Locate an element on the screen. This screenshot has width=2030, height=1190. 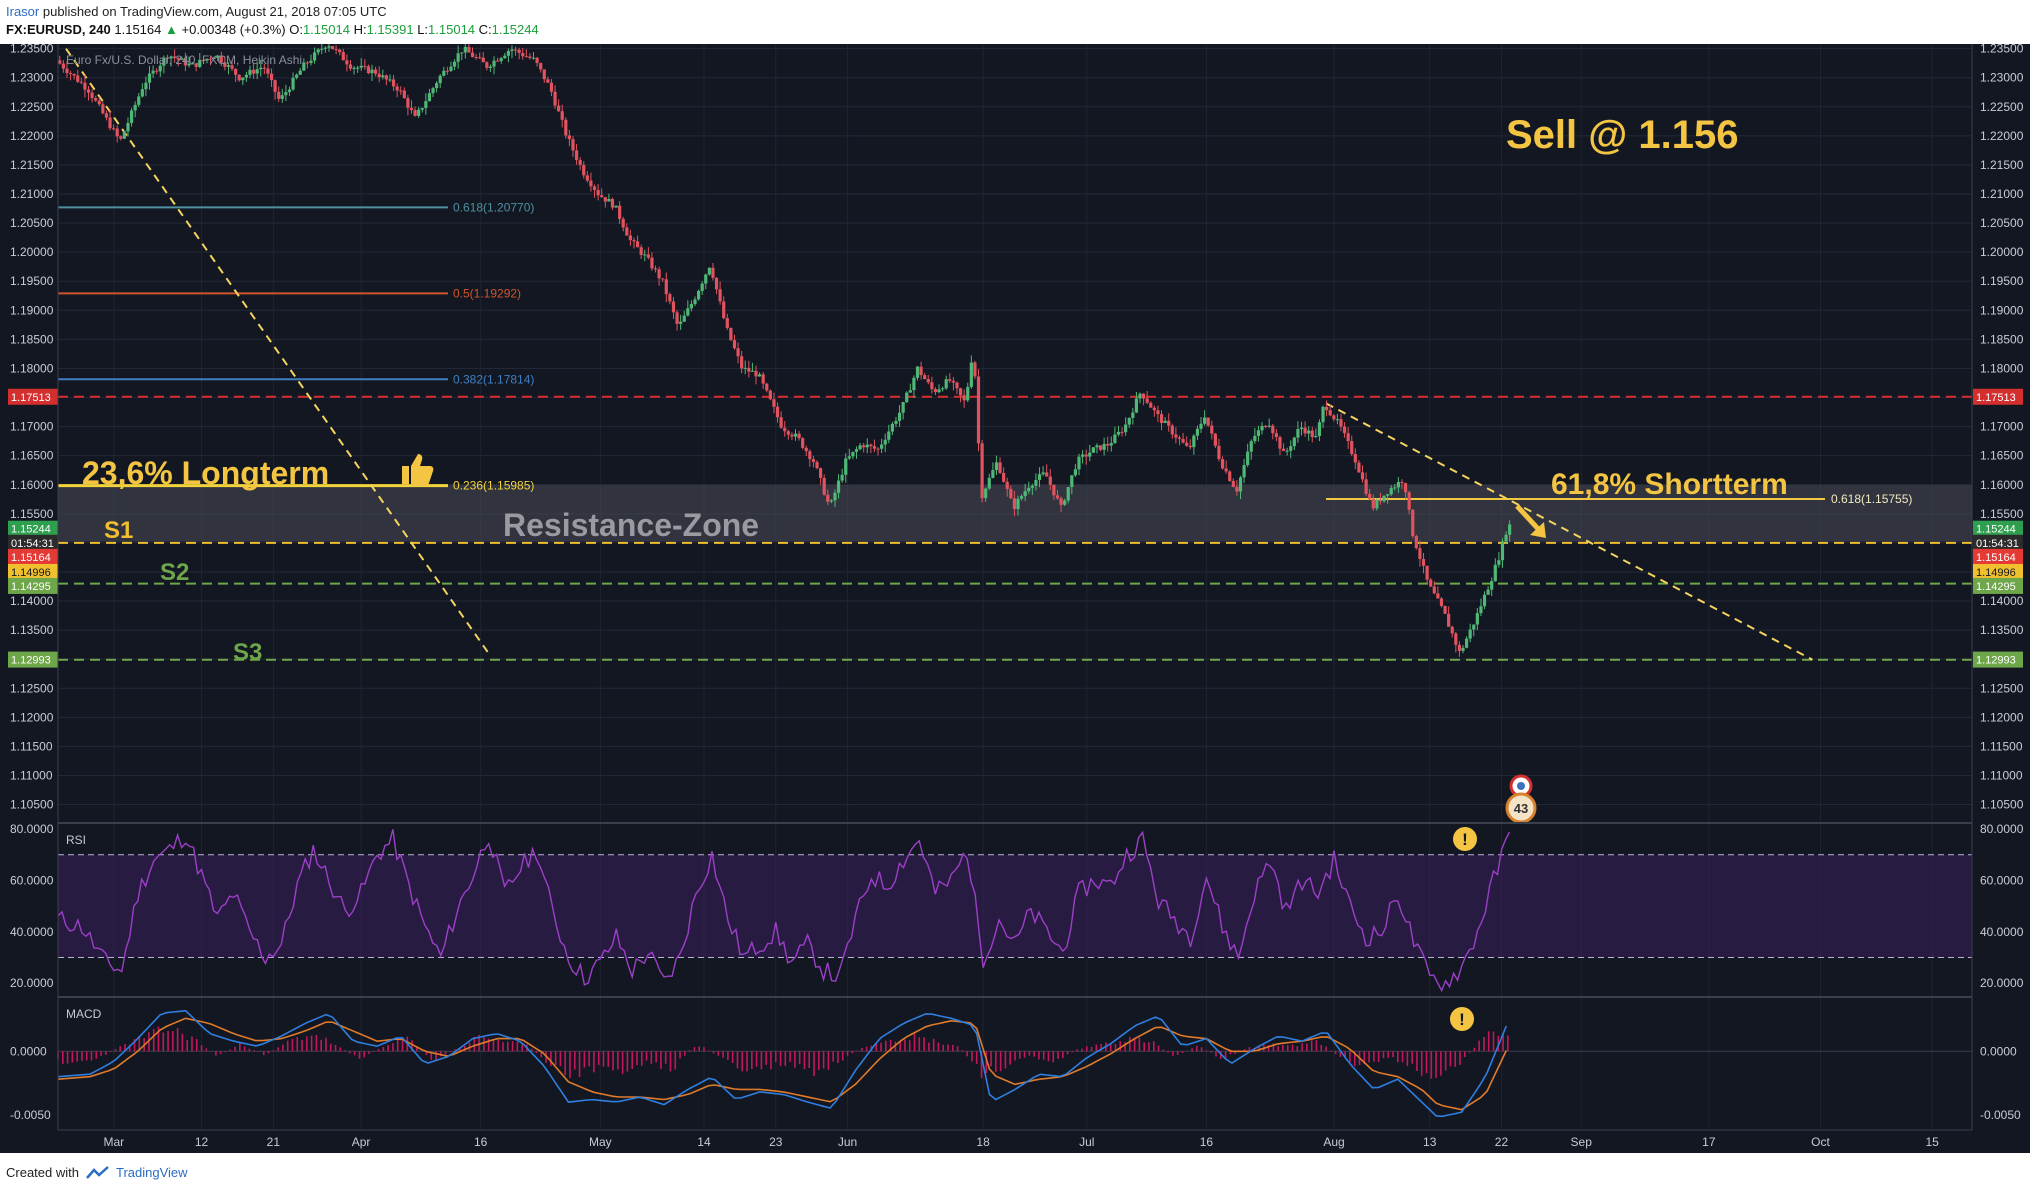
rsi-tick-left: 40.0000 is located at coordinates (32, 932).